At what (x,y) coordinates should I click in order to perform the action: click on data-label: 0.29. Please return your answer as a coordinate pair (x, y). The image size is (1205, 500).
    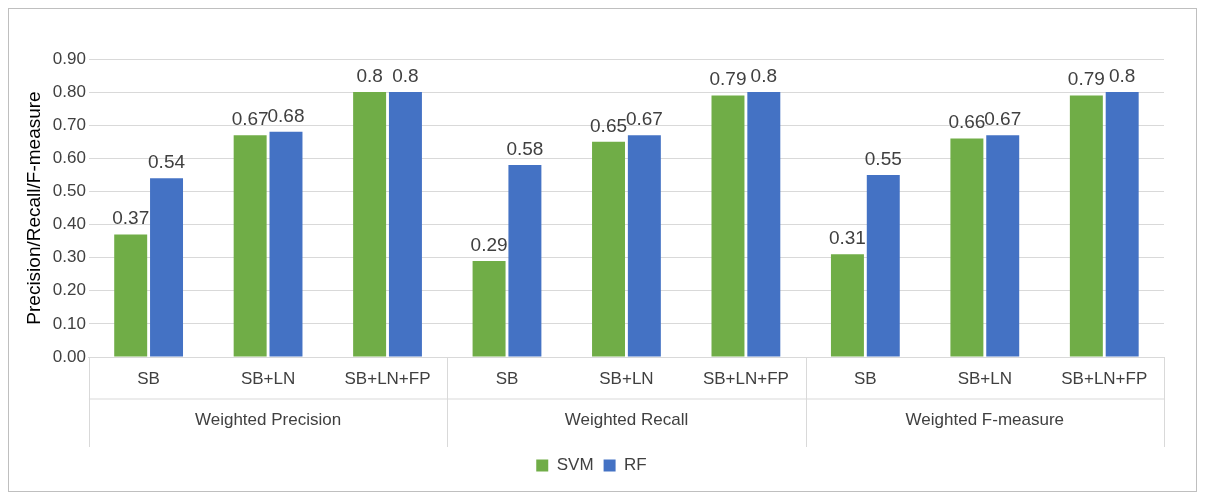
    Looking at the image, I should click on (489, 244).